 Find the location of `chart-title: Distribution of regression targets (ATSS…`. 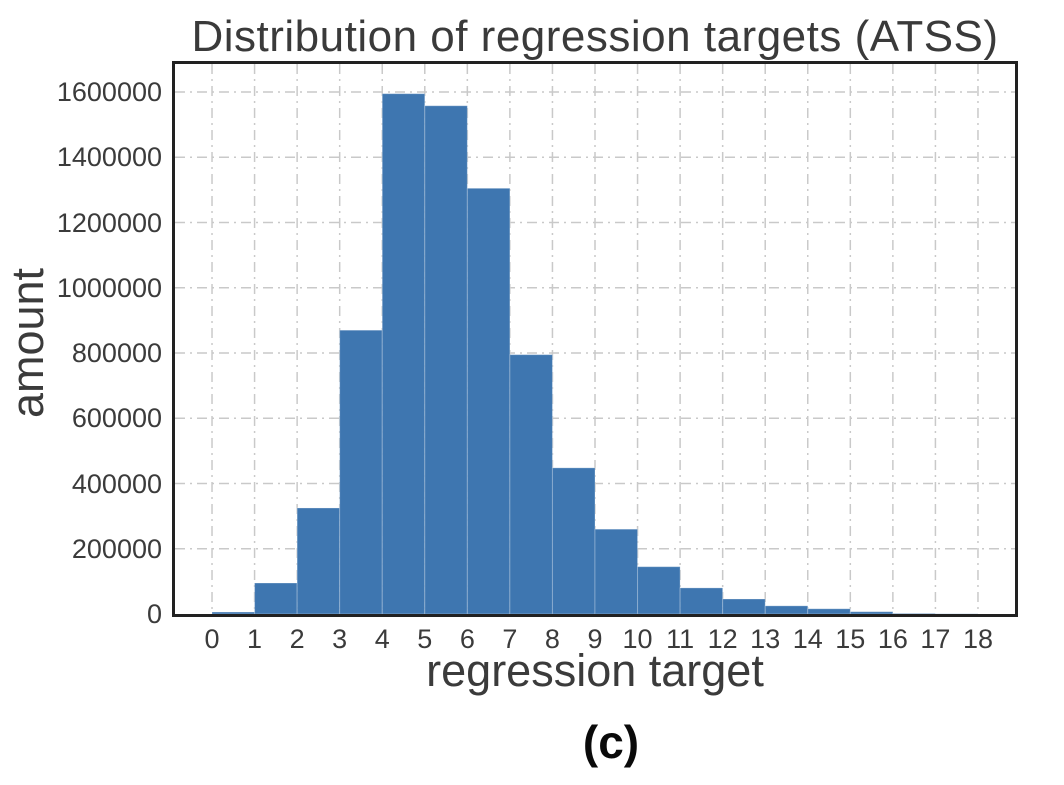

chart-title: Distribution of regression targets (ATSS… is located at coordinates (595, 36).